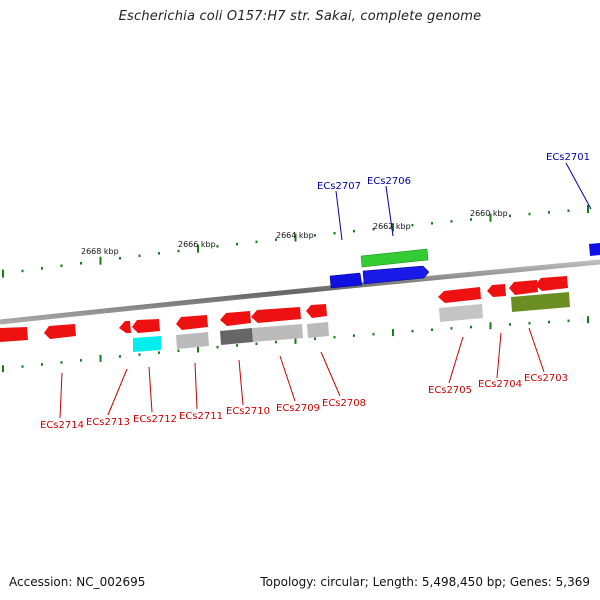 This screenshot has height=600, width=600. I want to click on scale-label-2660: 2660 kbp, so click(489, 213).